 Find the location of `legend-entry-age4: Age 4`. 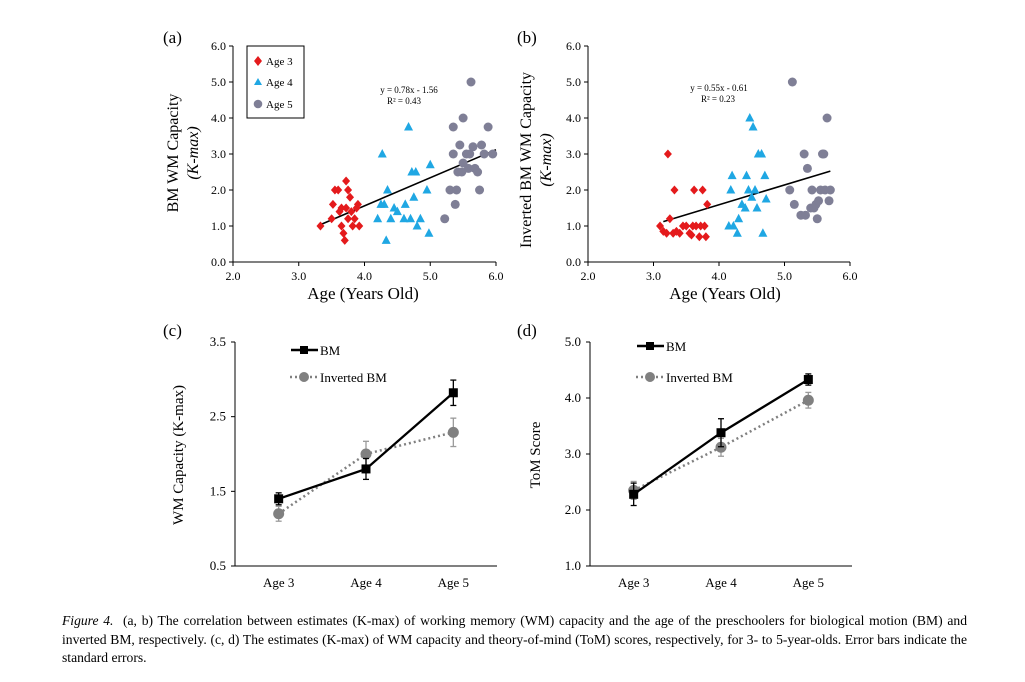

legend-entry-age4: Age 4 is located at coordinates (279, 83).